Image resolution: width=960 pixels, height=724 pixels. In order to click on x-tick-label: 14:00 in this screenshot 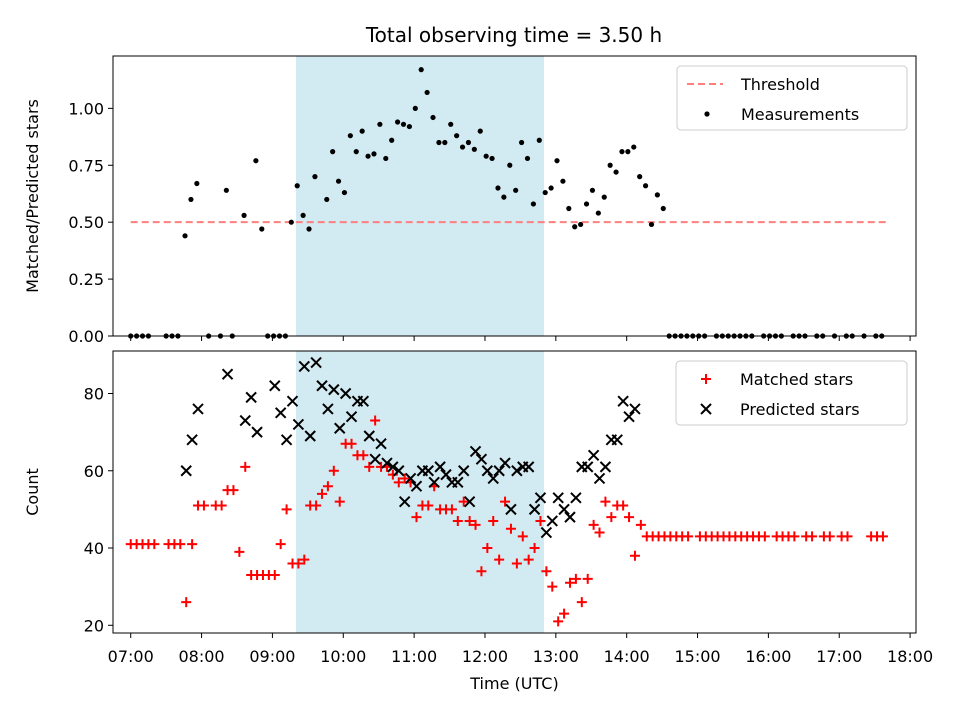, I will do `click(627, 656)`.